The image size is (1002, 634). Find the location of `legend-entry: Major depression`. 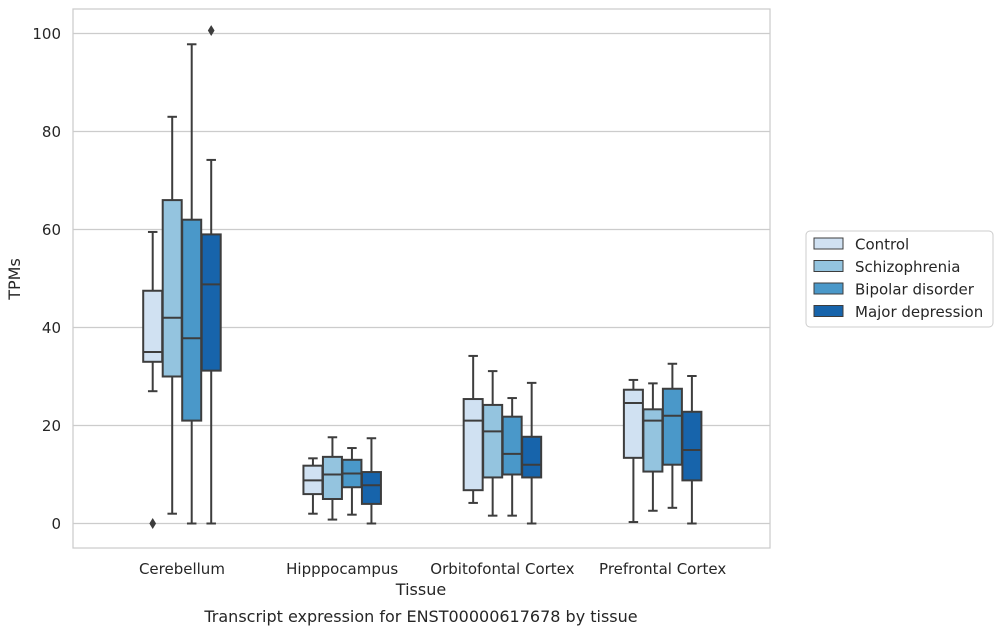

legend-entry: Major depression is located at coordinates (919, 312).